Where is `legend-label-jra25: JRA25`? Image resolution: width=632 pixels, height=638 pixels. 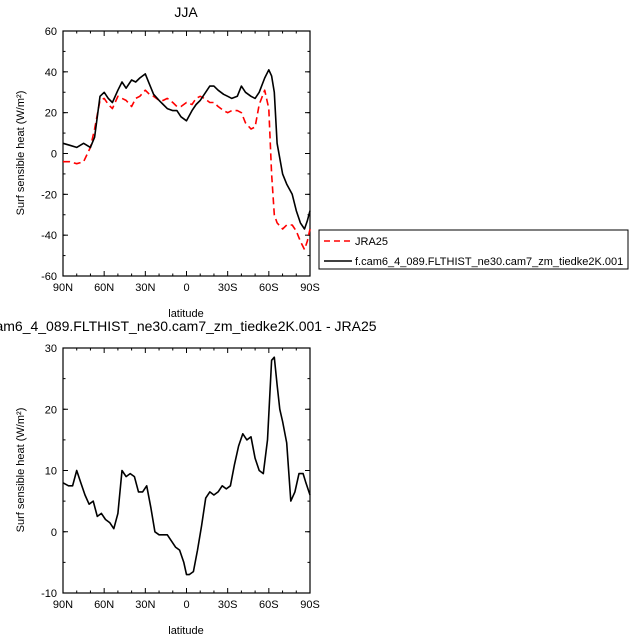 legend-label-jra25: JRA25 is located at coordinates (371, 242).